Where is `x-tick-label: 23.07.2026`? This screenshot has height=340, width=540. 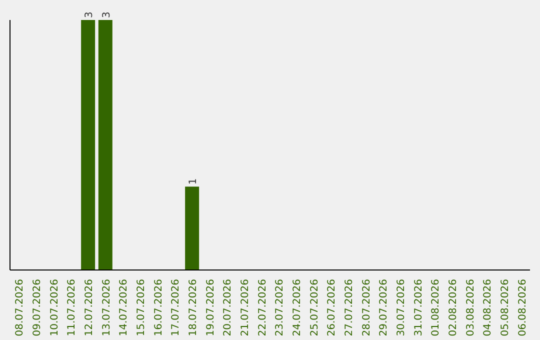
x-tick-label: 23.07.2026 is located at coordinates (280, 307).